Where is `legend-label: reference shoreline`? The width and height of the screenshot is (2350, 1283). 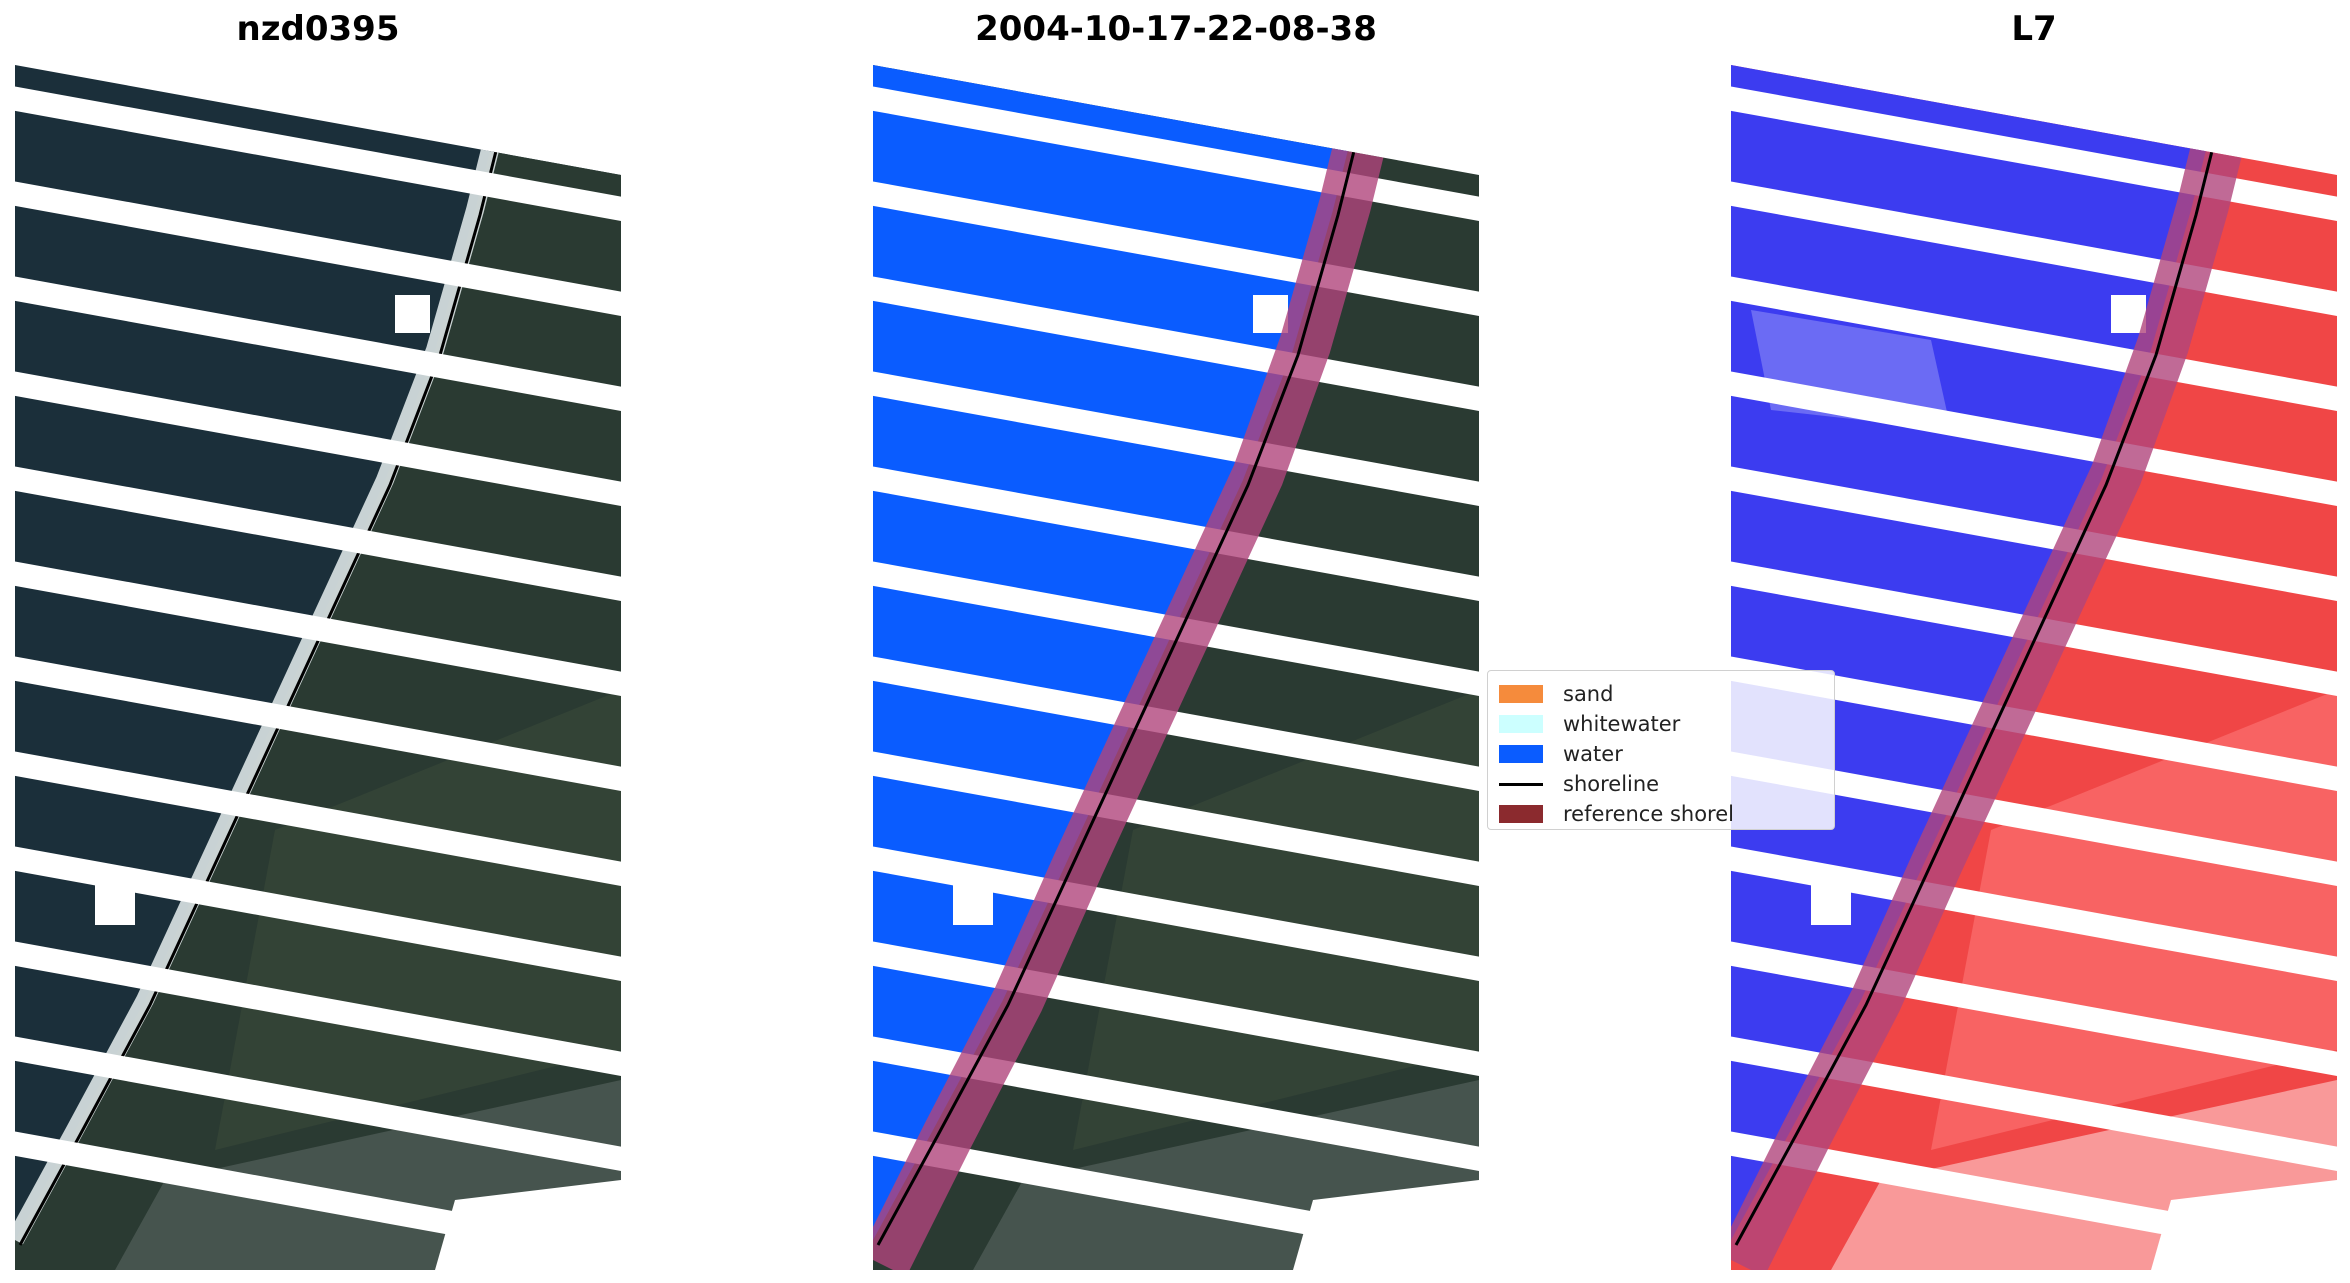 legend-label: reference shoreline is located at coordinates (1648, 814).